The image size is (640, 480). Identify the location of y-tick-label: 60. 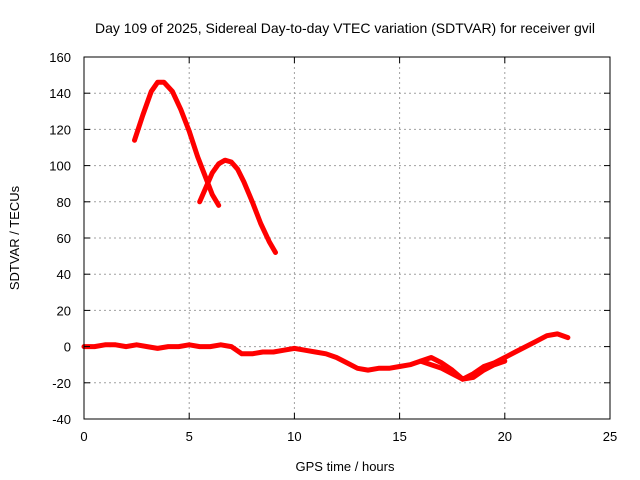
(64, 238).